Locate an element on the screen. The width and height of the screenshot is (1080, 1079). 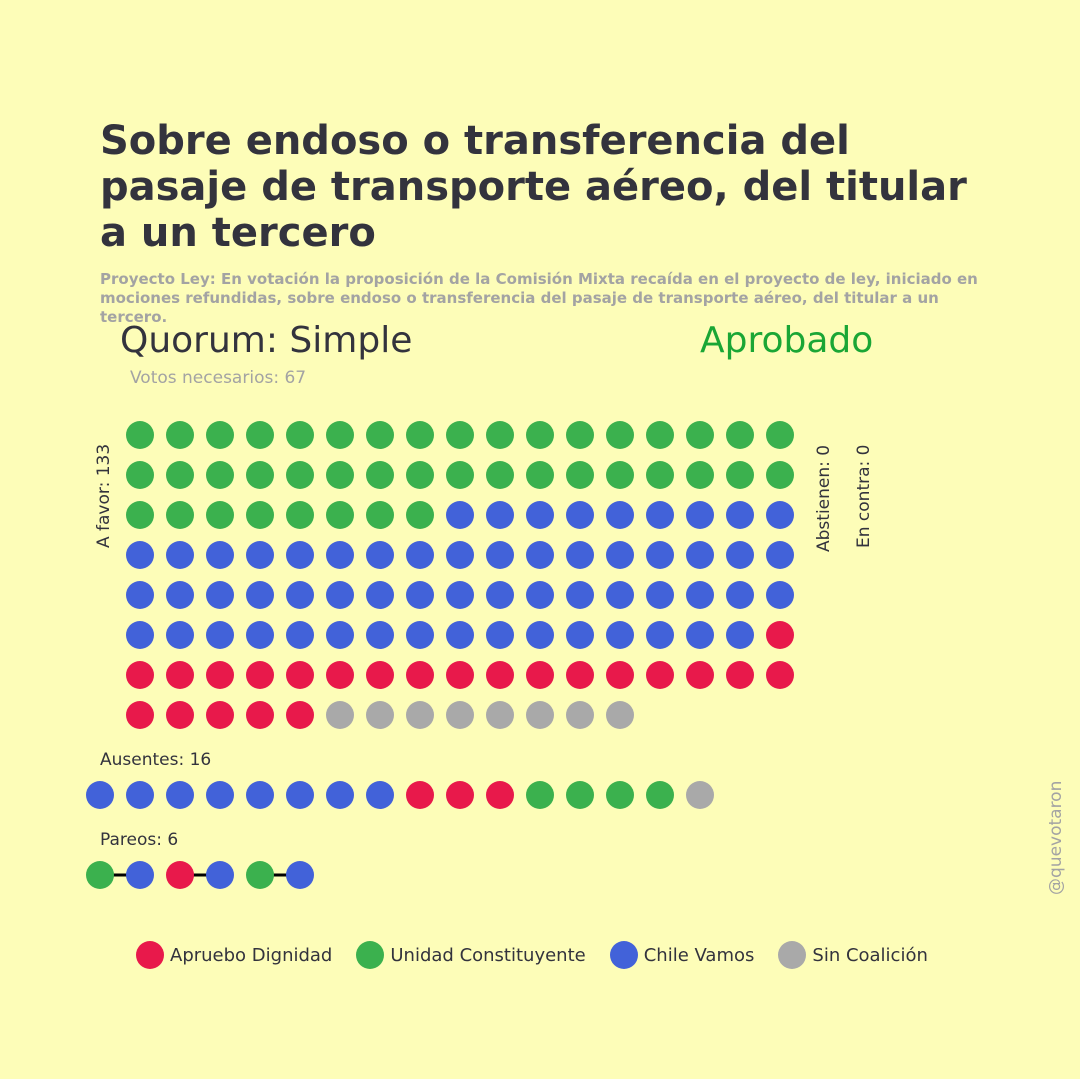
quorum-label: Quorum: Simple is located at coordinates (266, 340).